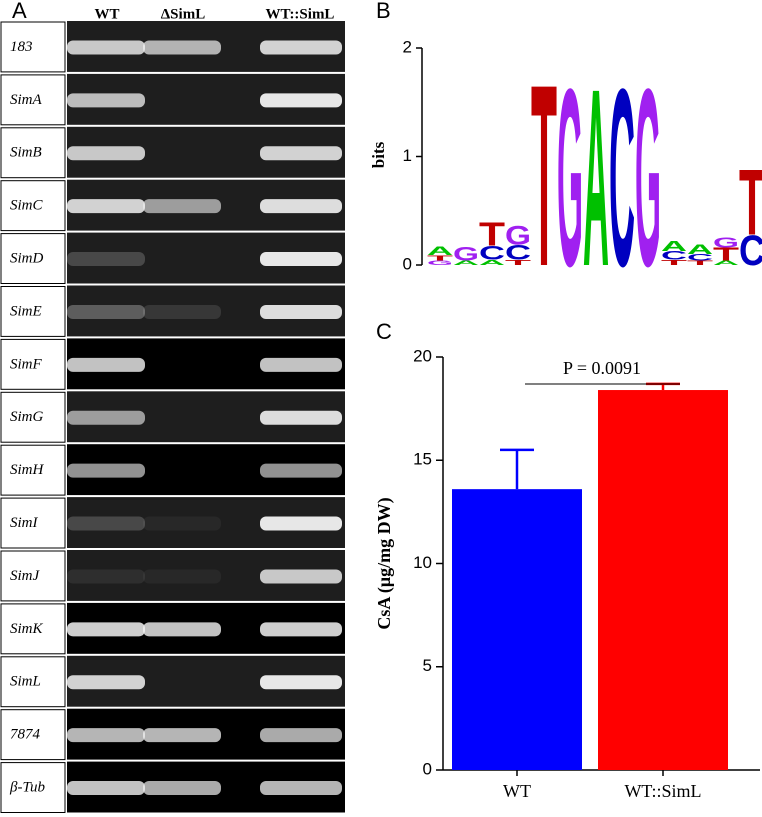 This screenshot has height=817, width=762. Describe the element at coordinates (422, 355) in the screenshot. I see `y-tick-label: 20` at that location.